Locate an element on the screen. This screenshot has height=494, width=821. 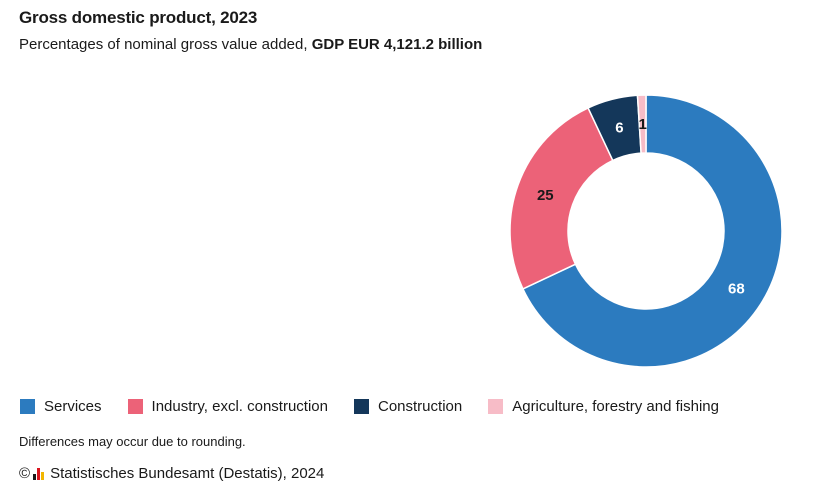
subtitle-gdp-total: GDP EUR 4,121.2 billion is located at coordinates (397, 44).